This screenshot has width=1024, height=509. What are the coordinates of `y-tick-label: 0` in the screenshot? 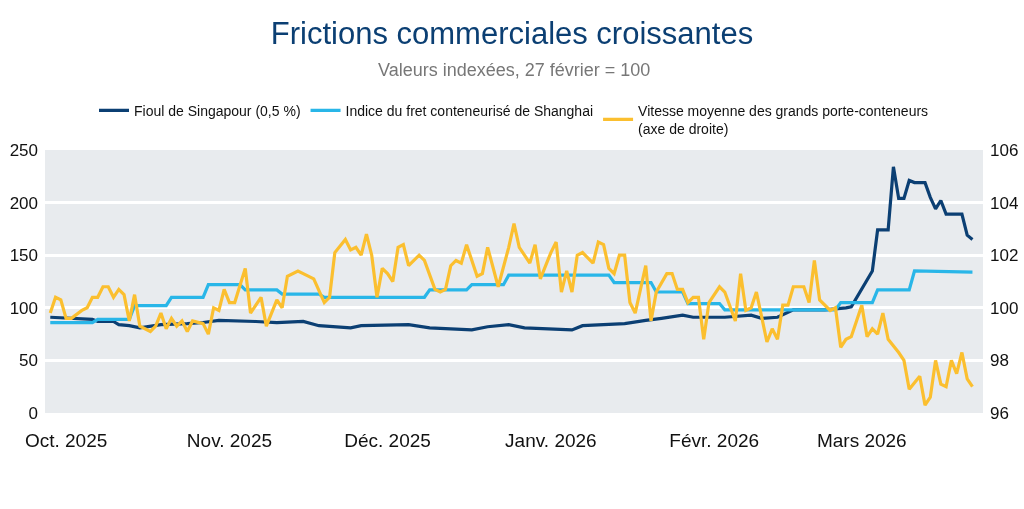 It's located at (33, 413).